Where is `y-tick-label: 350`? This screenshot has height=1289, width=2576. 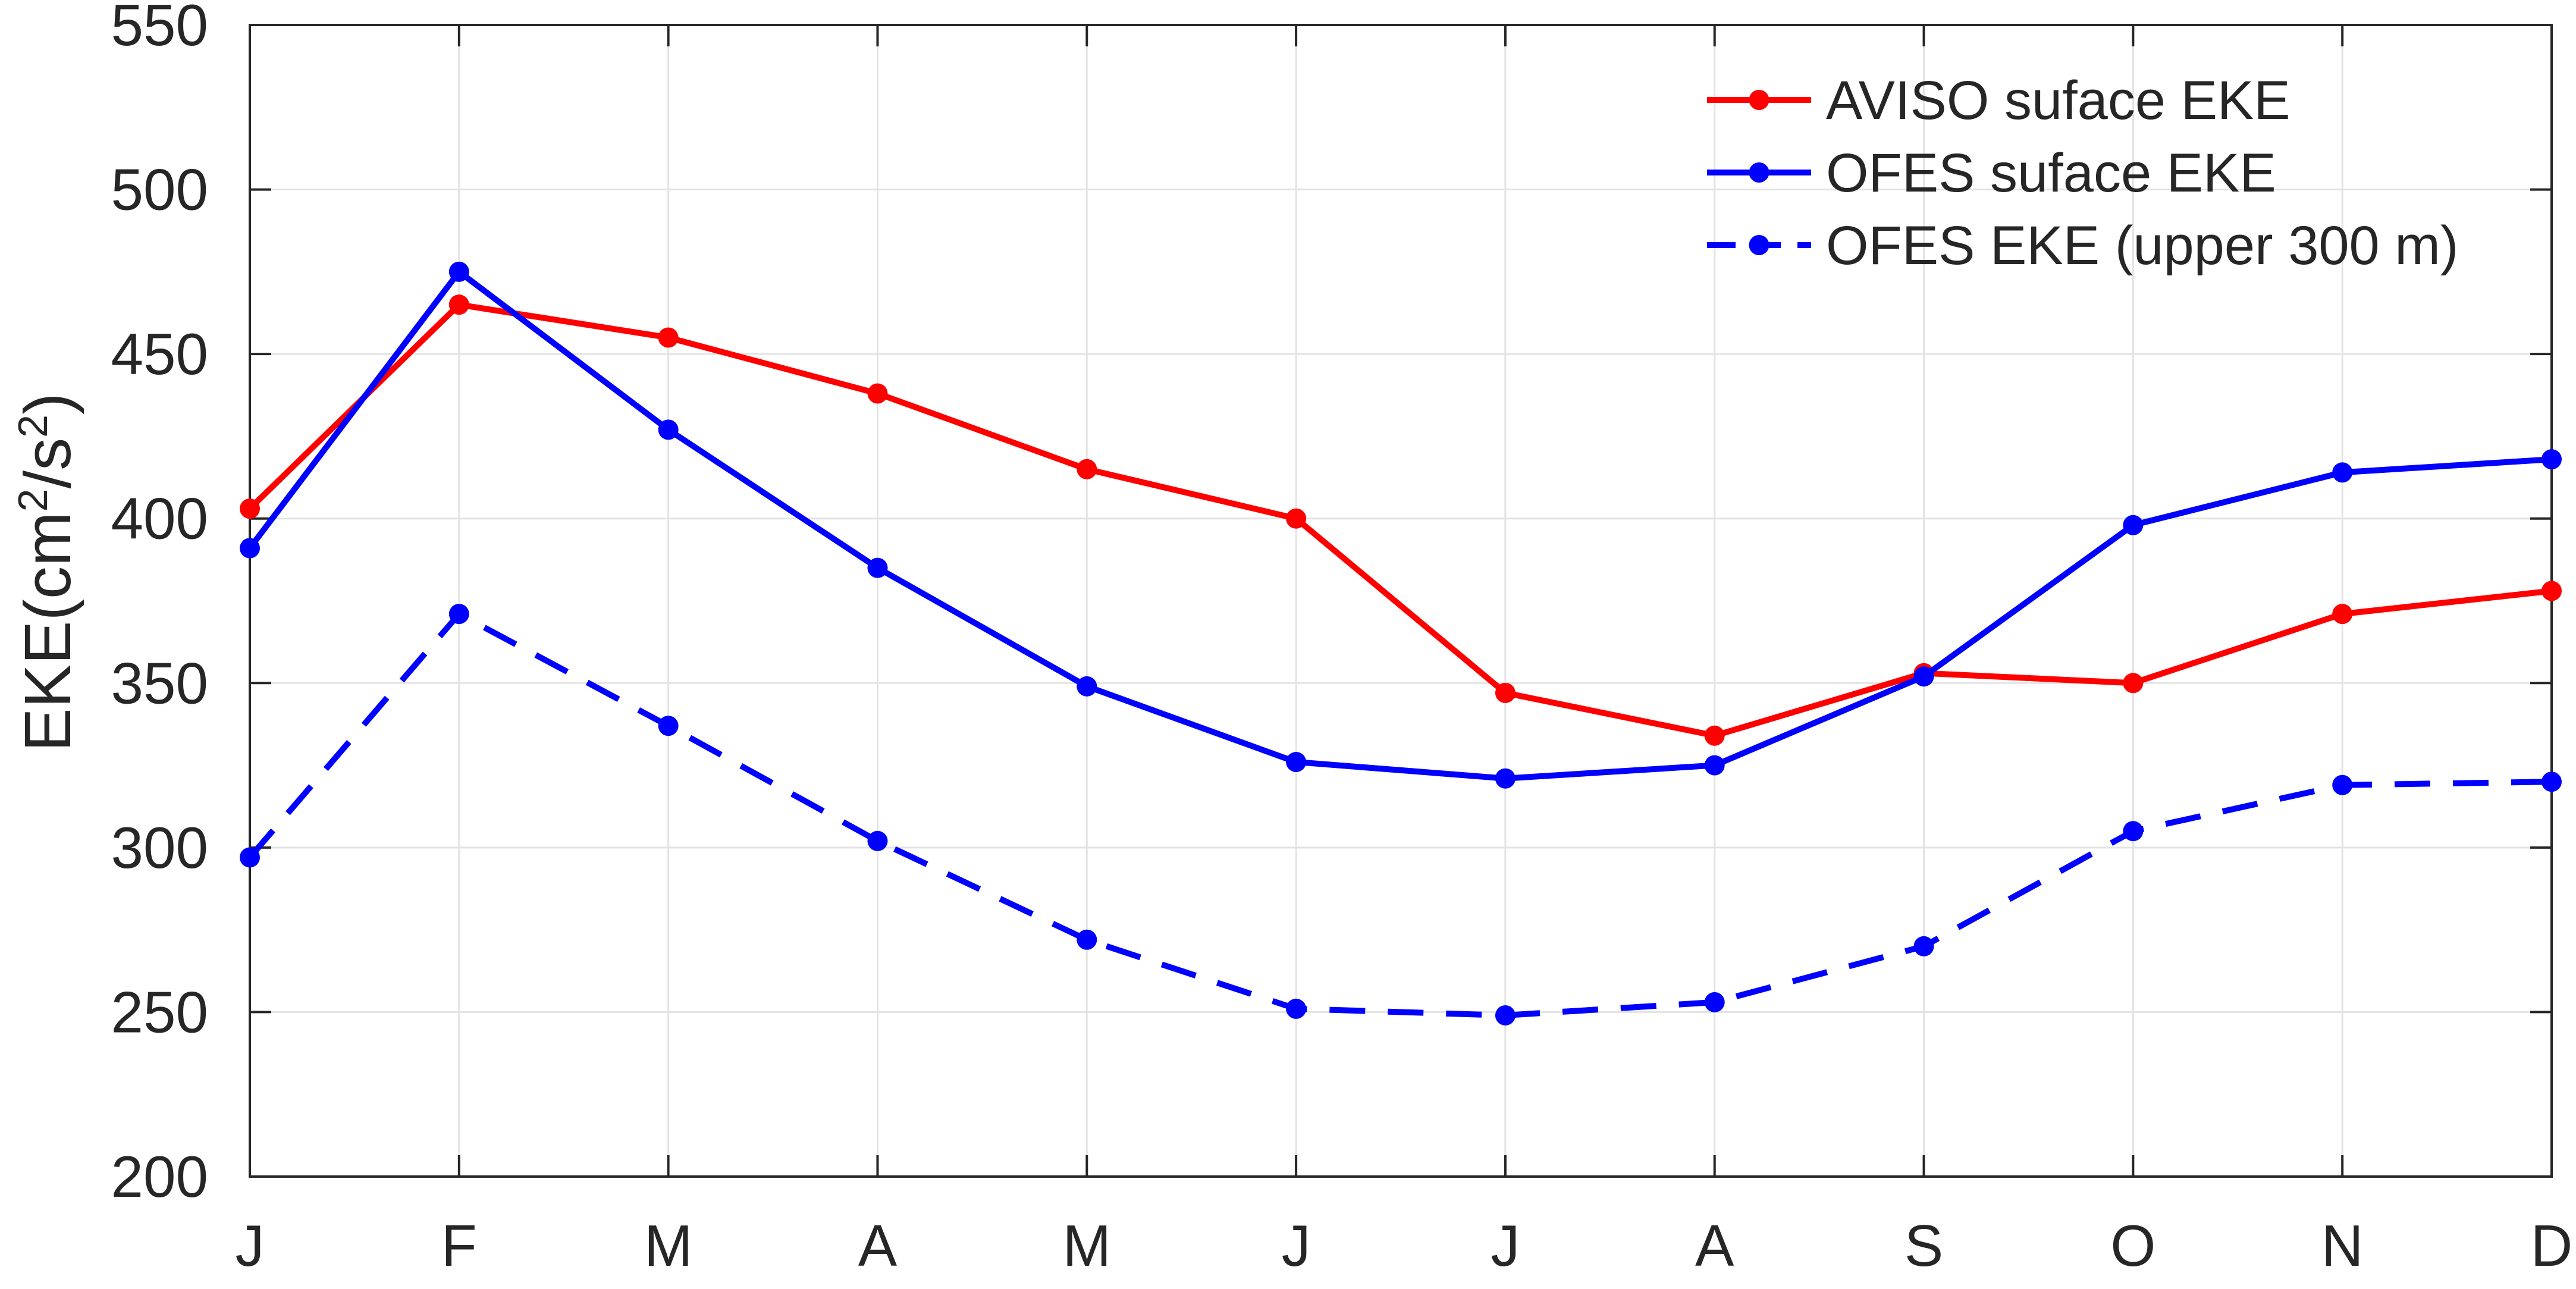 y-tick-label: 350 is located at coordinates (159, 683).